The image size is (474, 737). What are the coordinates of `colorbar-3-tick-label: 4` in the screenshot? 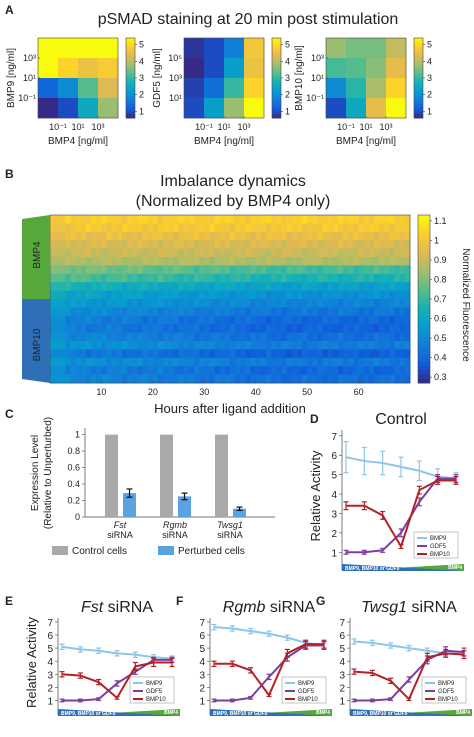 It's located at (429, 61).